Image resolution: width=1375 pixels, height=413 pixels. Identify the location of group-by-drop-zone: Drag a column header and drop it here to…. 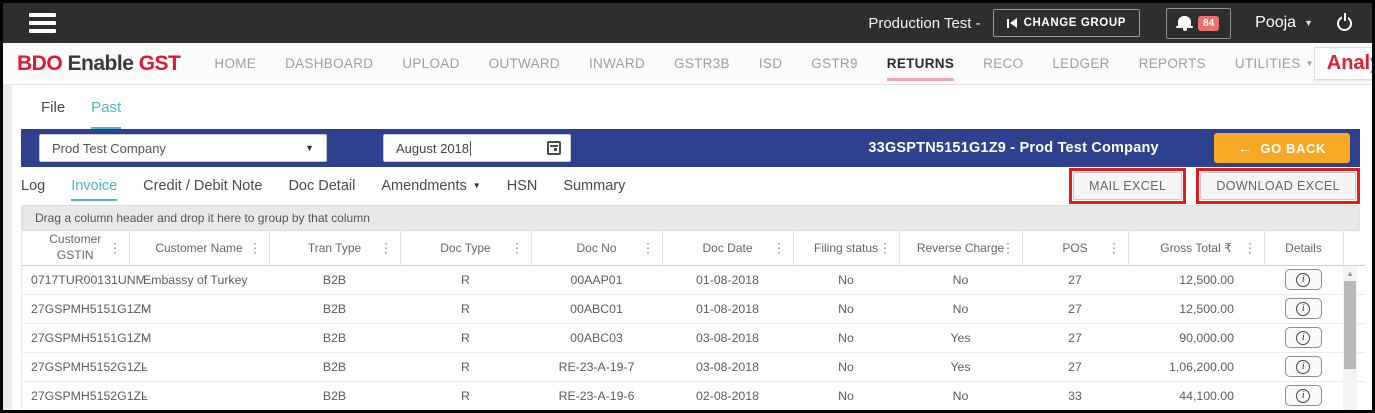
(690, 218).